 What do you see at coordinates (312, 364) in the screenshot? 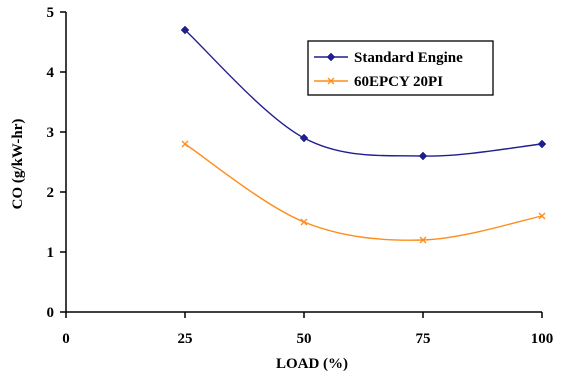
I see `x-axis-title: LOAD (%)` at bounding box center [312, 364].